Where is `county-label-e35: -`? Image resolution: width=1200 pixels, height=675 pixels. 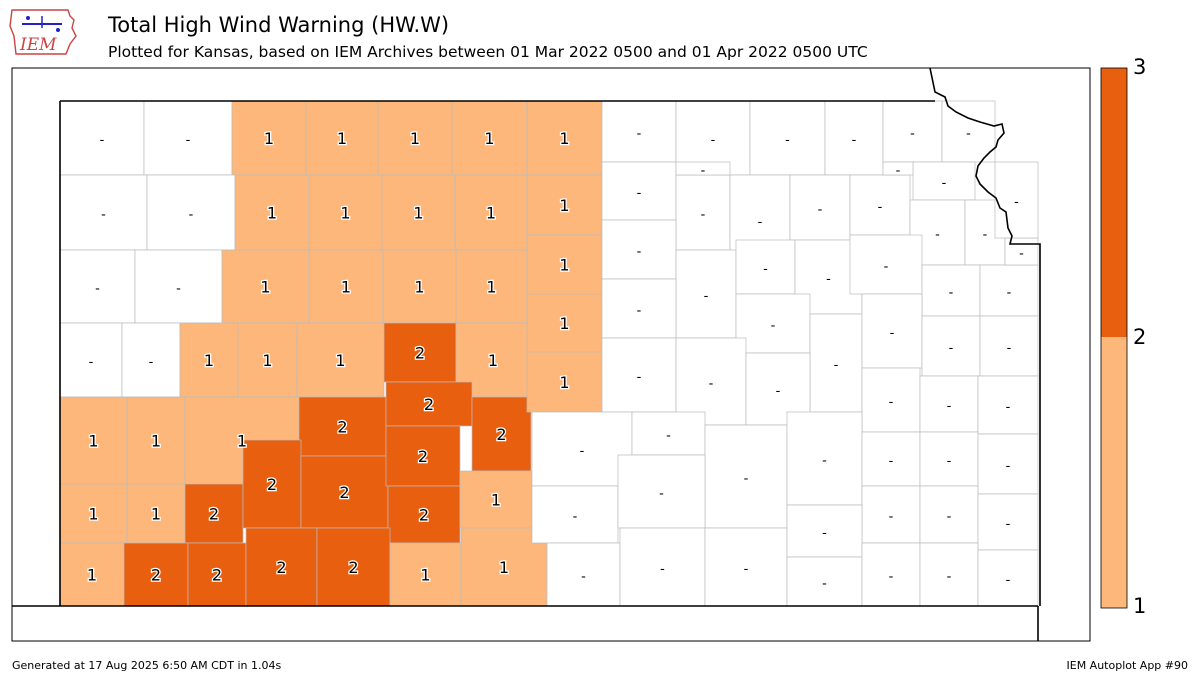 county-label-e35: - is located at coordinates (582, 451).